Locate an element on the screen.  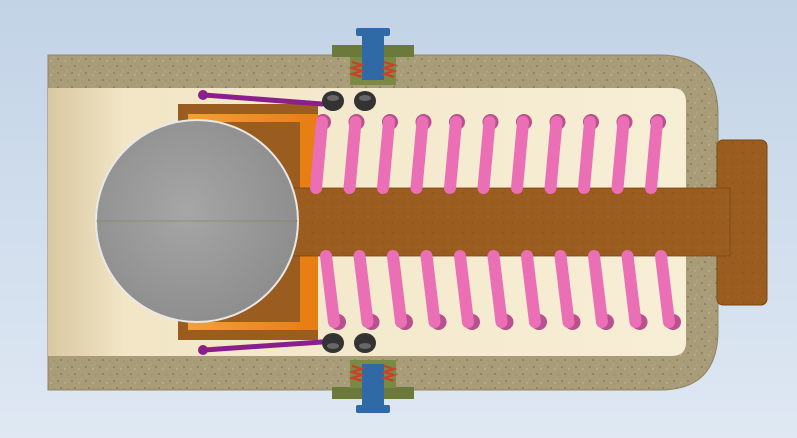
seals-top is located at coordinates (349, 101).